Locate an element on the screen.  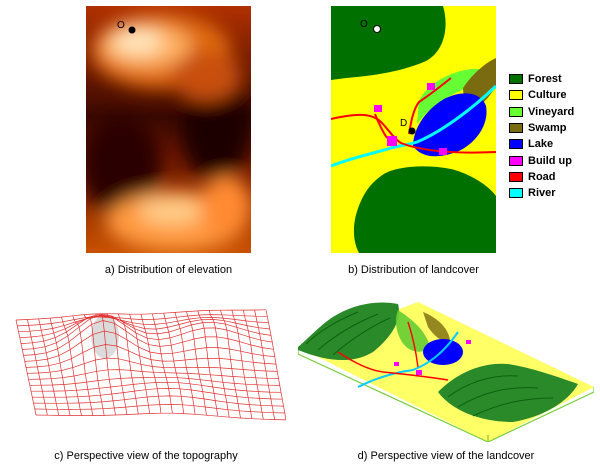
legend-item: Vineyard is located at coordinates (541, 112).